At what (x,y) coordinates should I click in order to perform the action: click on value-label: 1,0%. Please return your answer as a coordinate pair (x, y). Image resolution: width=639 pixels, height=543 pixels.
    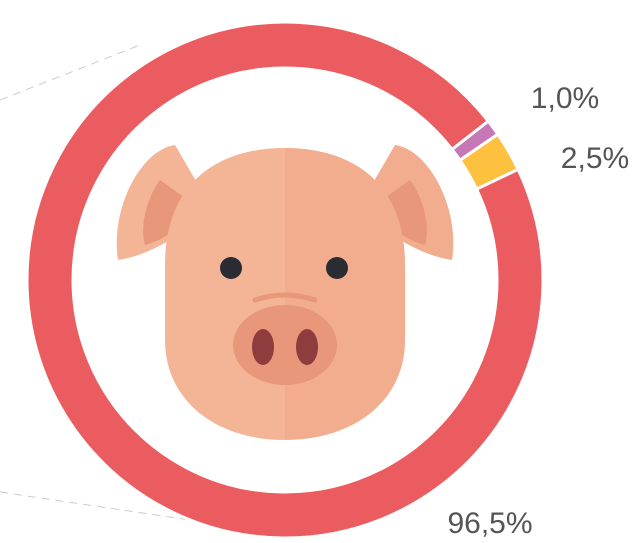
    Looking at the image, I should click on (565, 98).